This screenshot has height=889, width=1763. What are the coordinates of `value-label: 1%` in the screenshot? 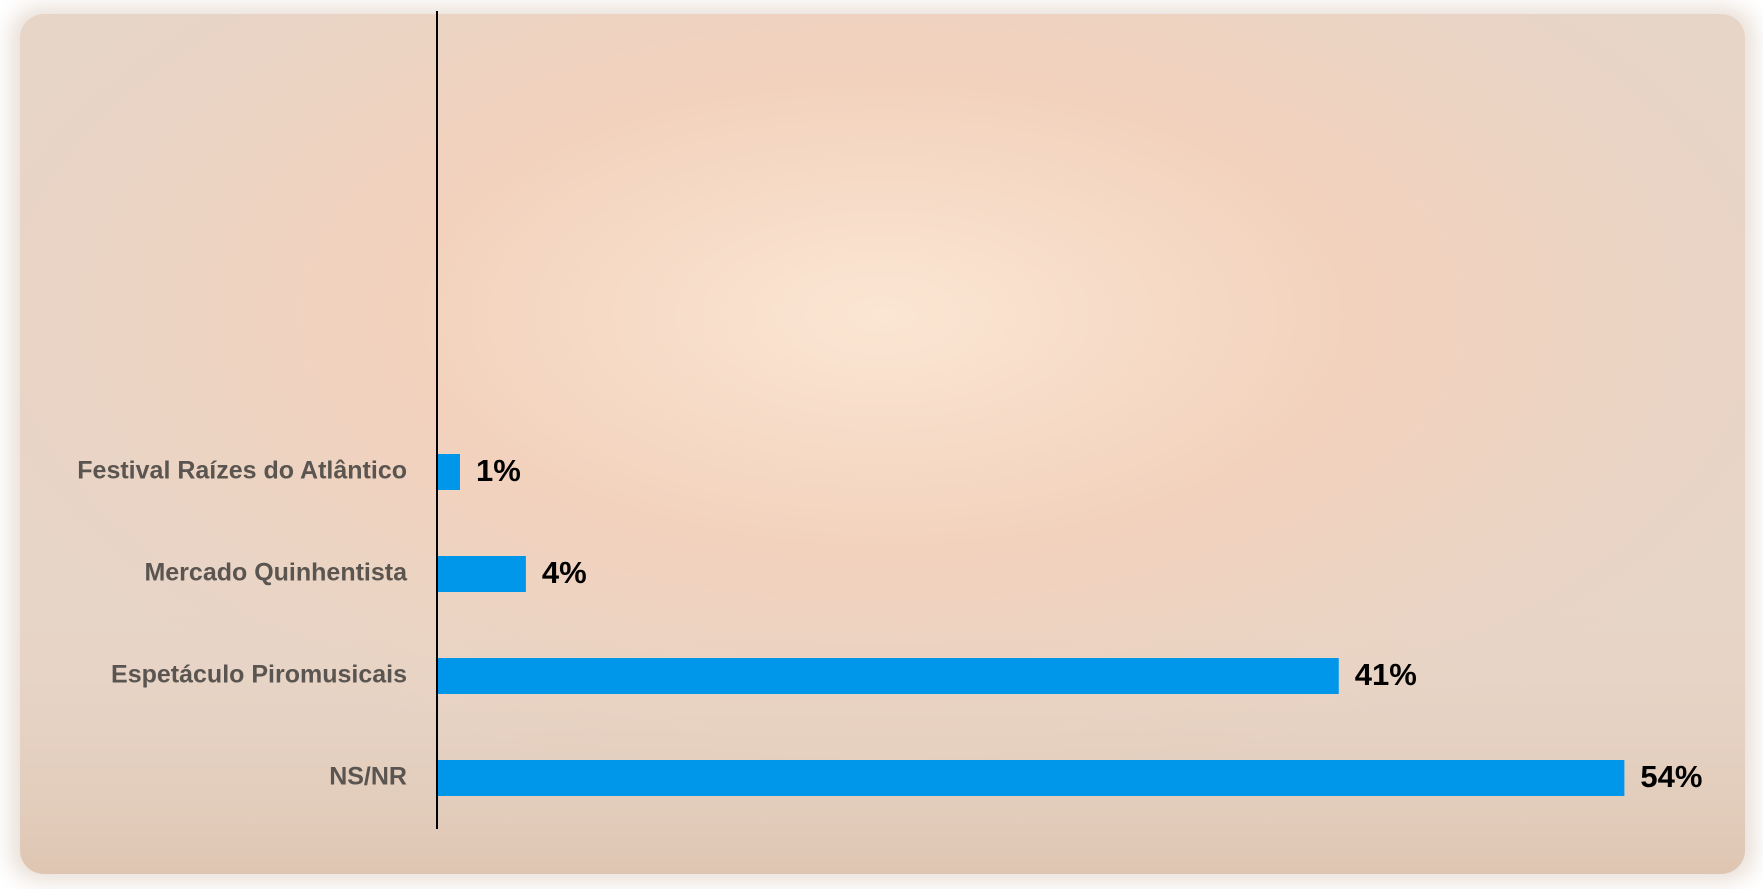 It's located at (498, 470).